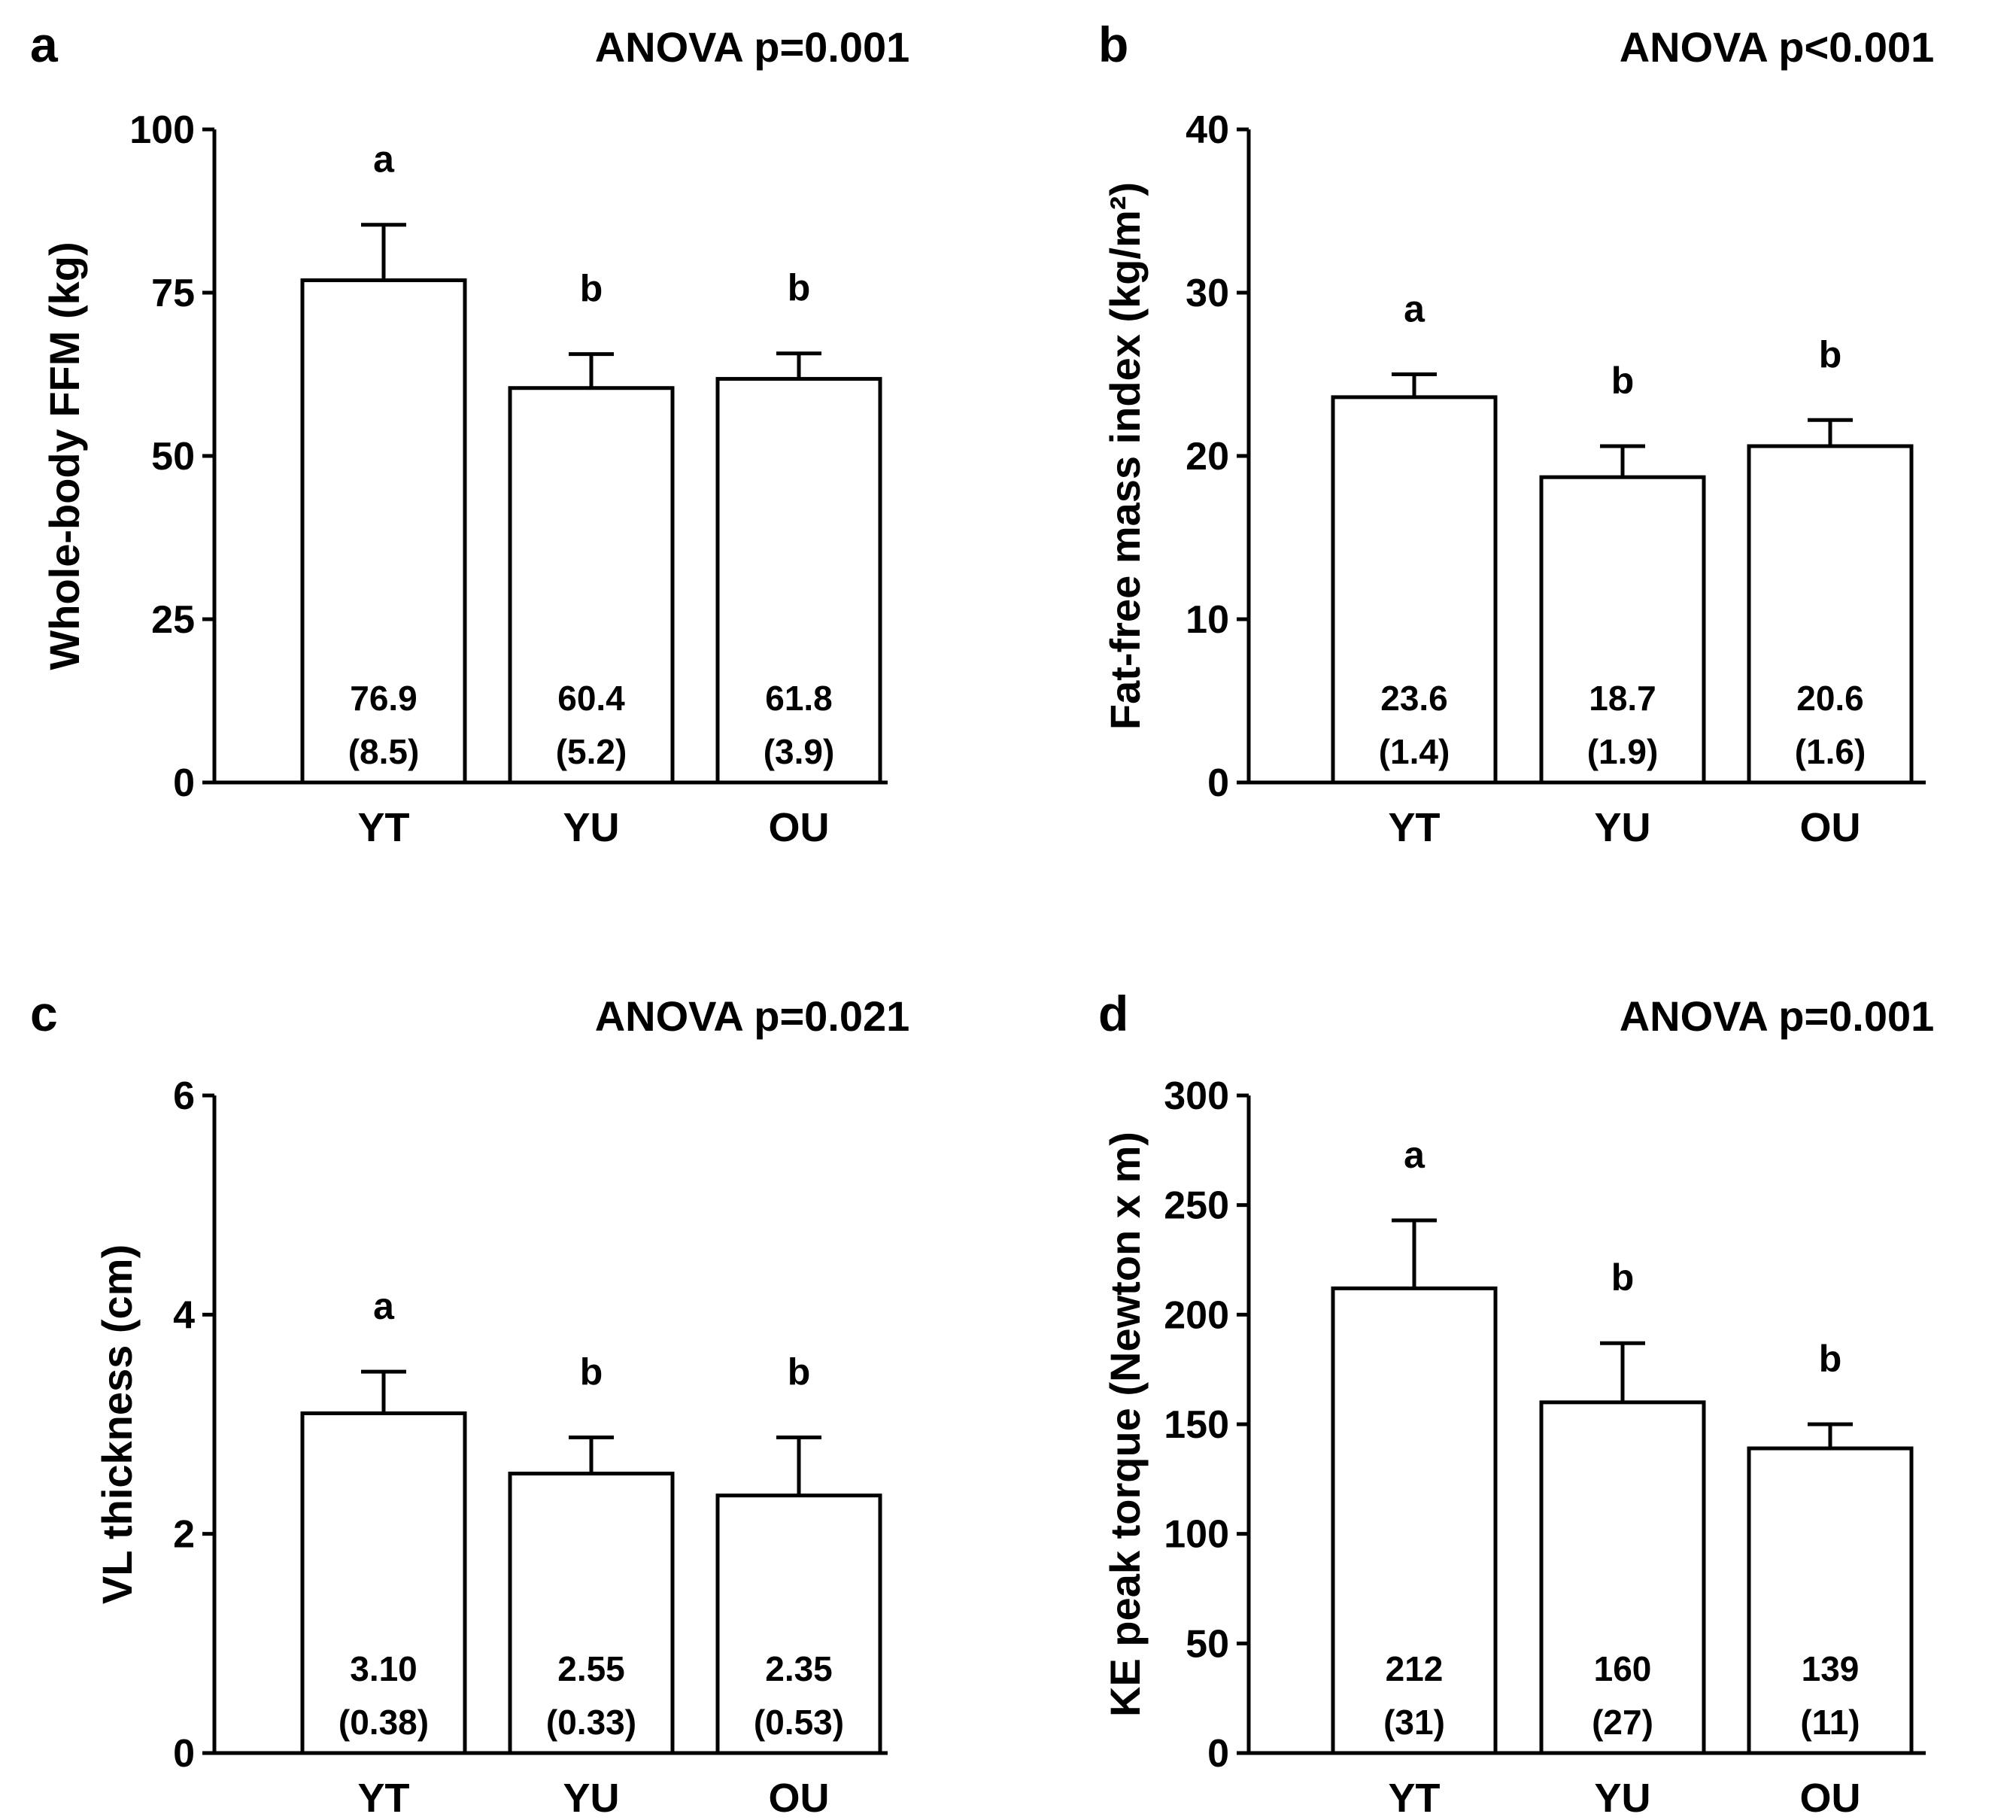 The image size is (2016, 1820). I want to click on y-axis-label: Whole-body FFM (kg), so click(64, 456).